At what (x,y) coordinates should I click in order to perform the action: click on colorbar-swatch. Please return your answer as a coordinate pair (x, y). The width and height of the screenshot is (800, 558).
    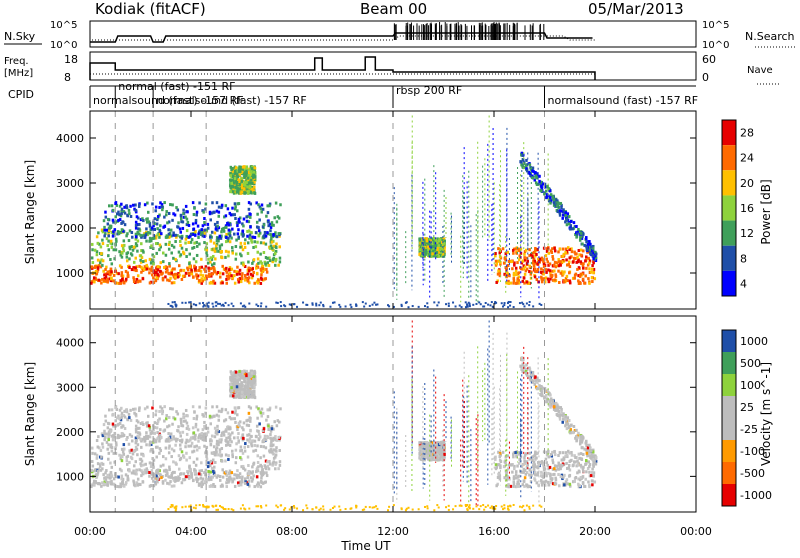
    Looking at the image, I should click on (729, 157).